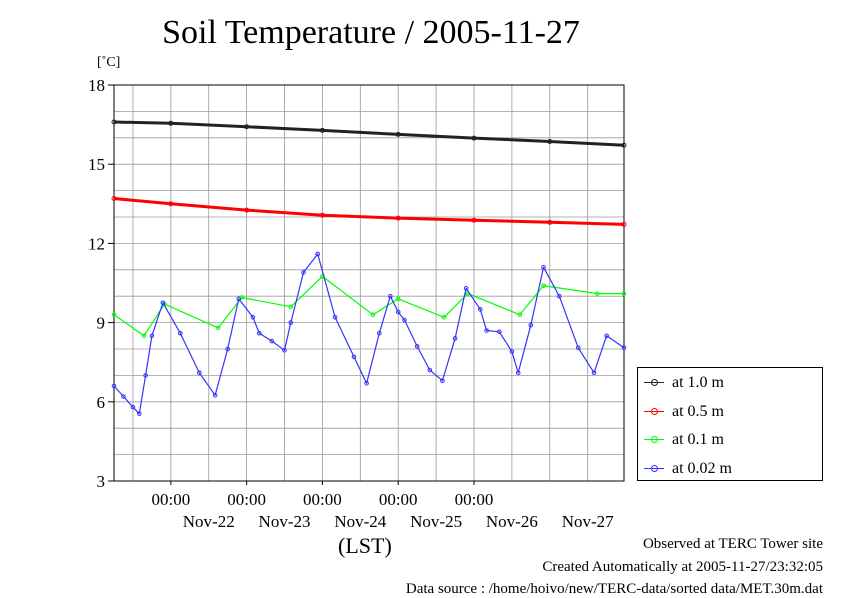  What do you see at coordinates (730, 424) in the screenshot?
I see `legend: at 1.0 m at 0.5 m at 0.1 m at 0.02 m` at bounding box center [730, 424].